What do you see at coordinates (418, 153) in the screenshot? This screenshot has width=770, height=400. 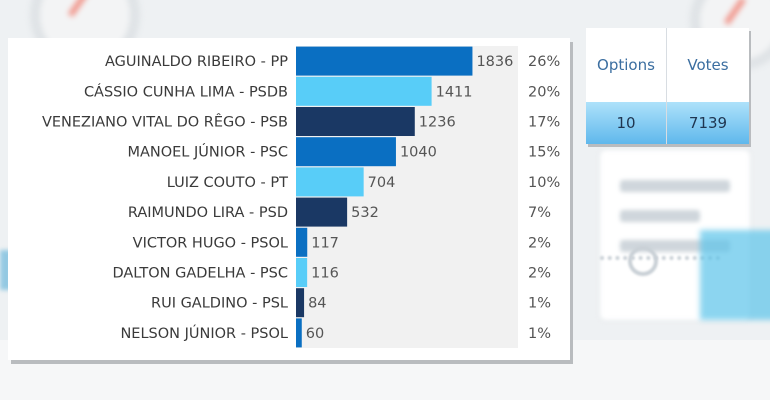 I see `bar-value-label: 1040` at bounding box center [418, 153].